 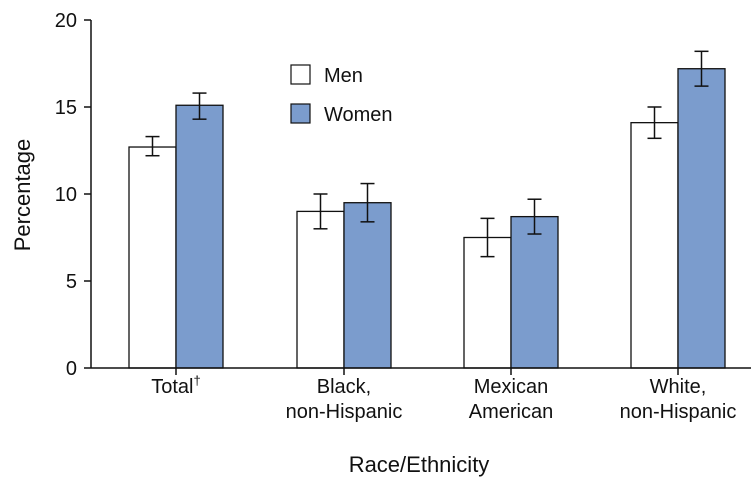 What do you see at coordinates (358, 115) in the screenshot?
I see `legend-label-women: Women` at bounding box center [358, 115].